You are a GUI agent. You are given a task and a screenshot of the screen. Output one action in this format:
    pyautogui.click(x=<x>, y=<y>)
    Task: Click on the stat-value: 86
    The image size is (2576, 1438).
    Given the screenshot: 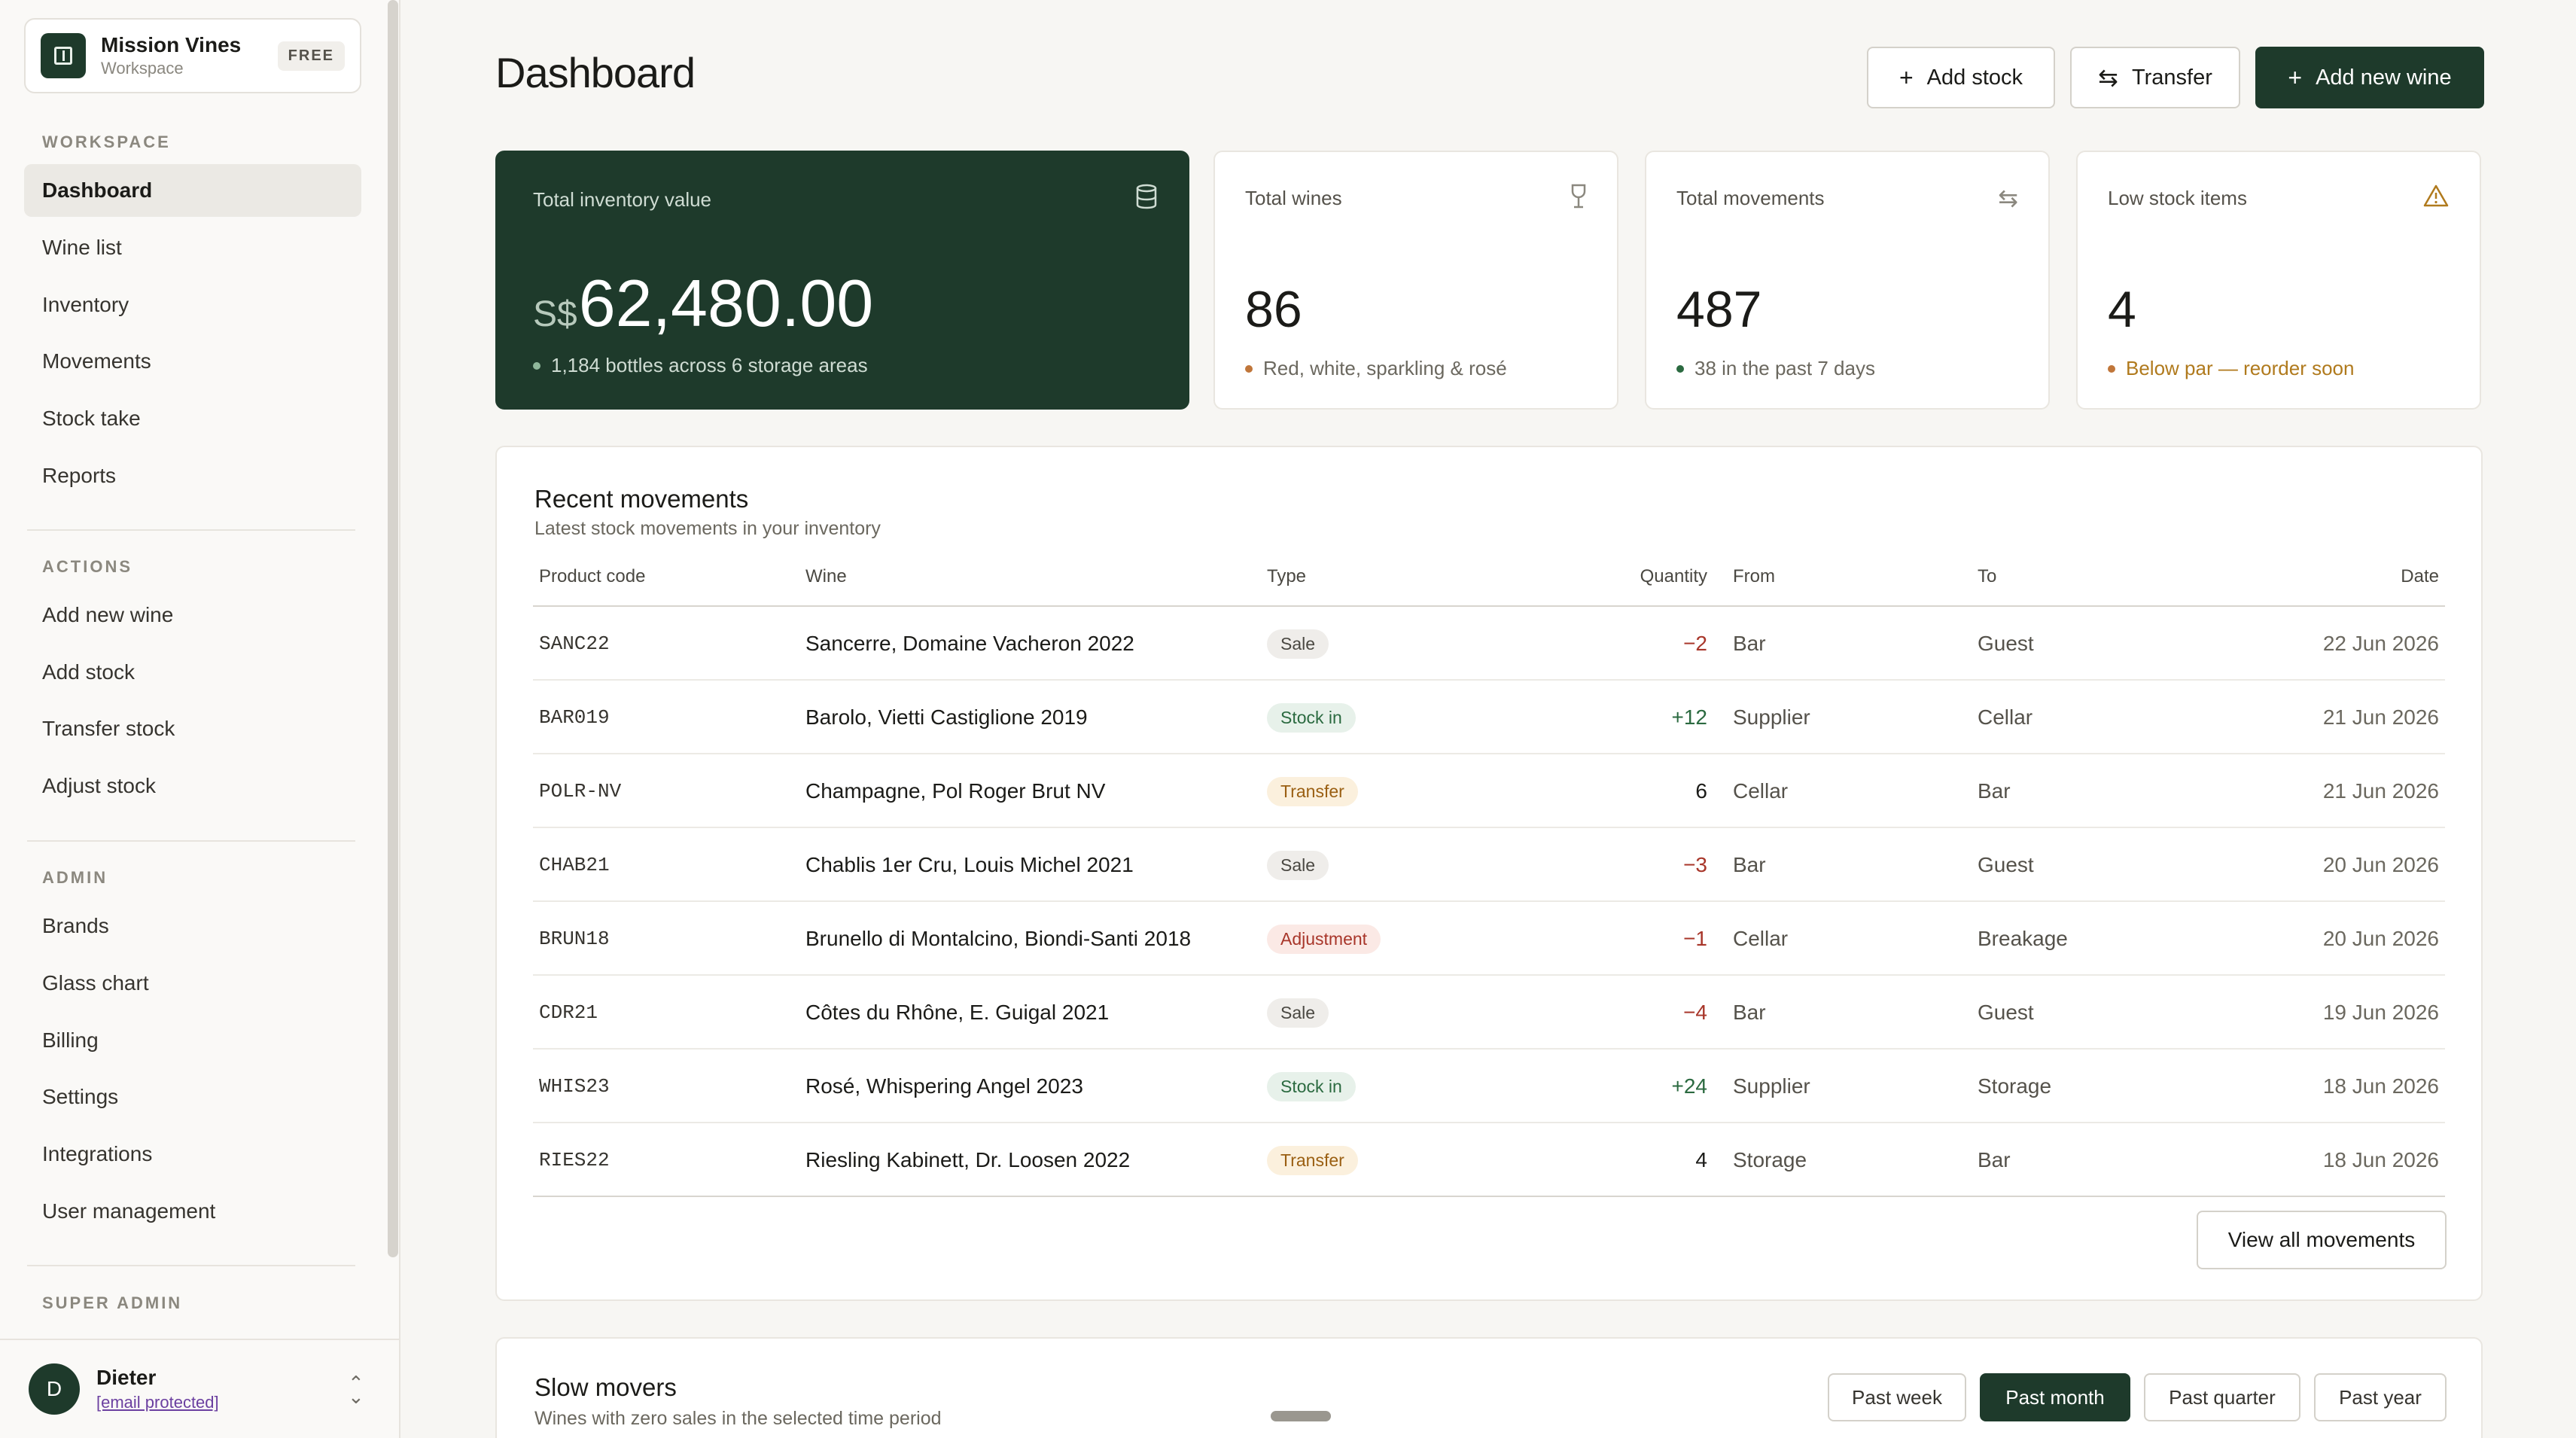 What is the action you would take?
    pyautogui.click(x=1273, y=310)
    